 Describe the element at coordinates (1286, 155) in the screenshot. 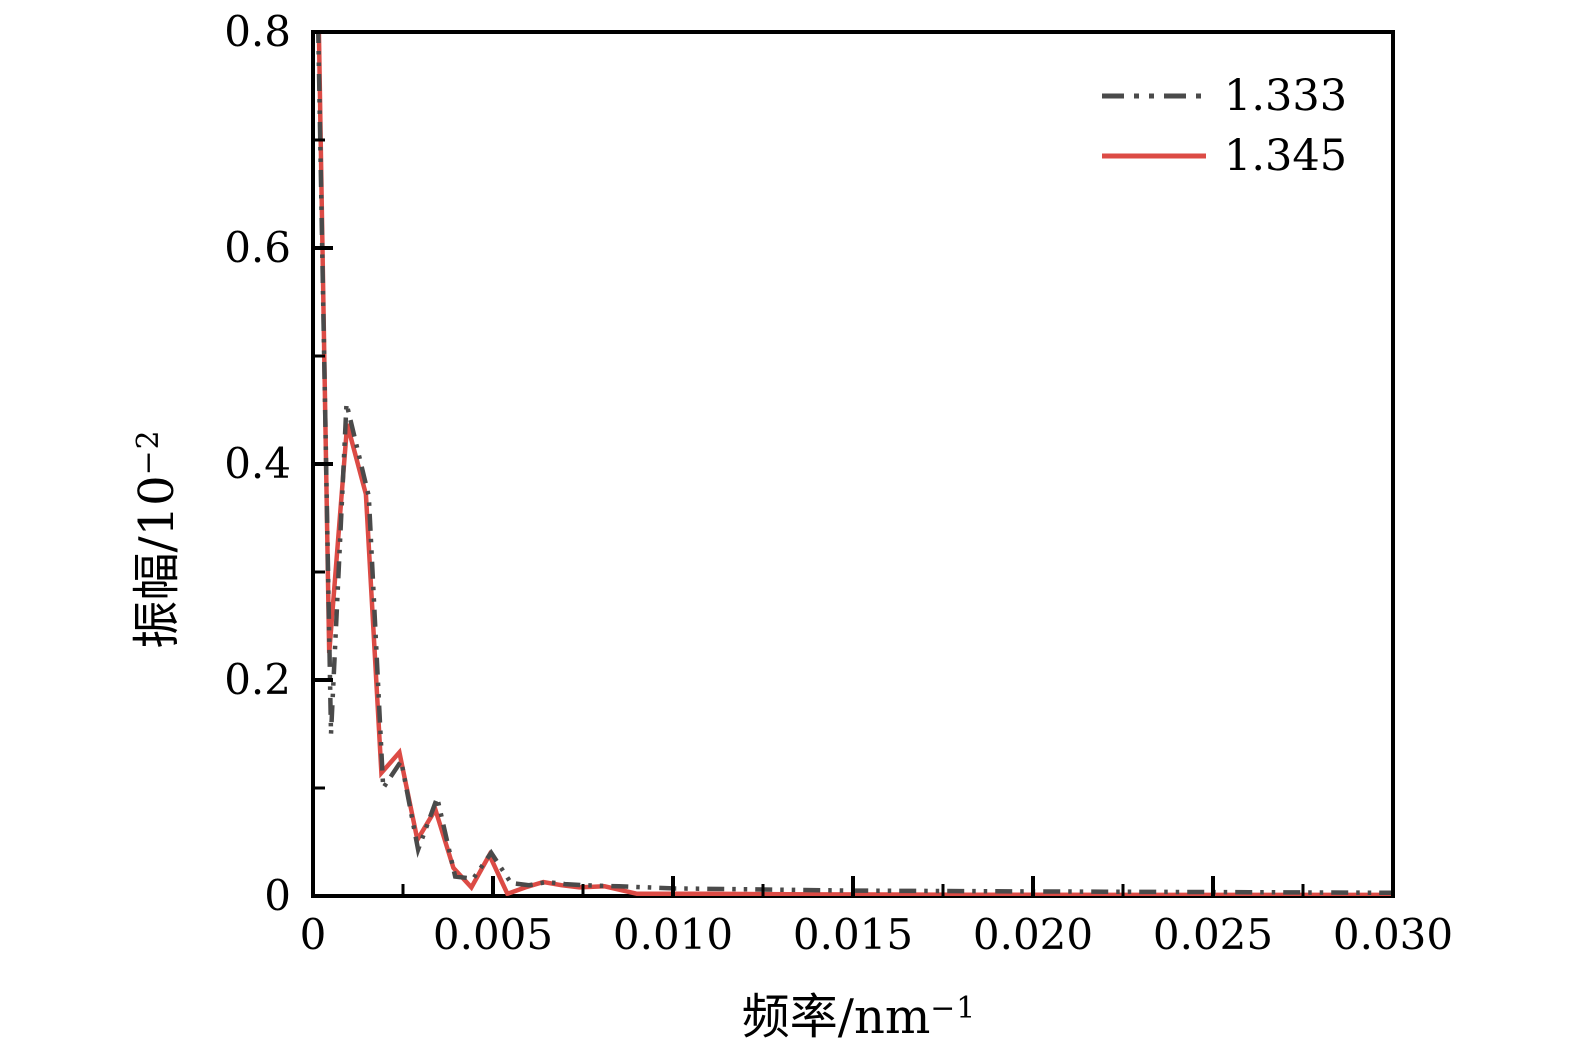

I see `legend-label-1345: 1.345` at that location.